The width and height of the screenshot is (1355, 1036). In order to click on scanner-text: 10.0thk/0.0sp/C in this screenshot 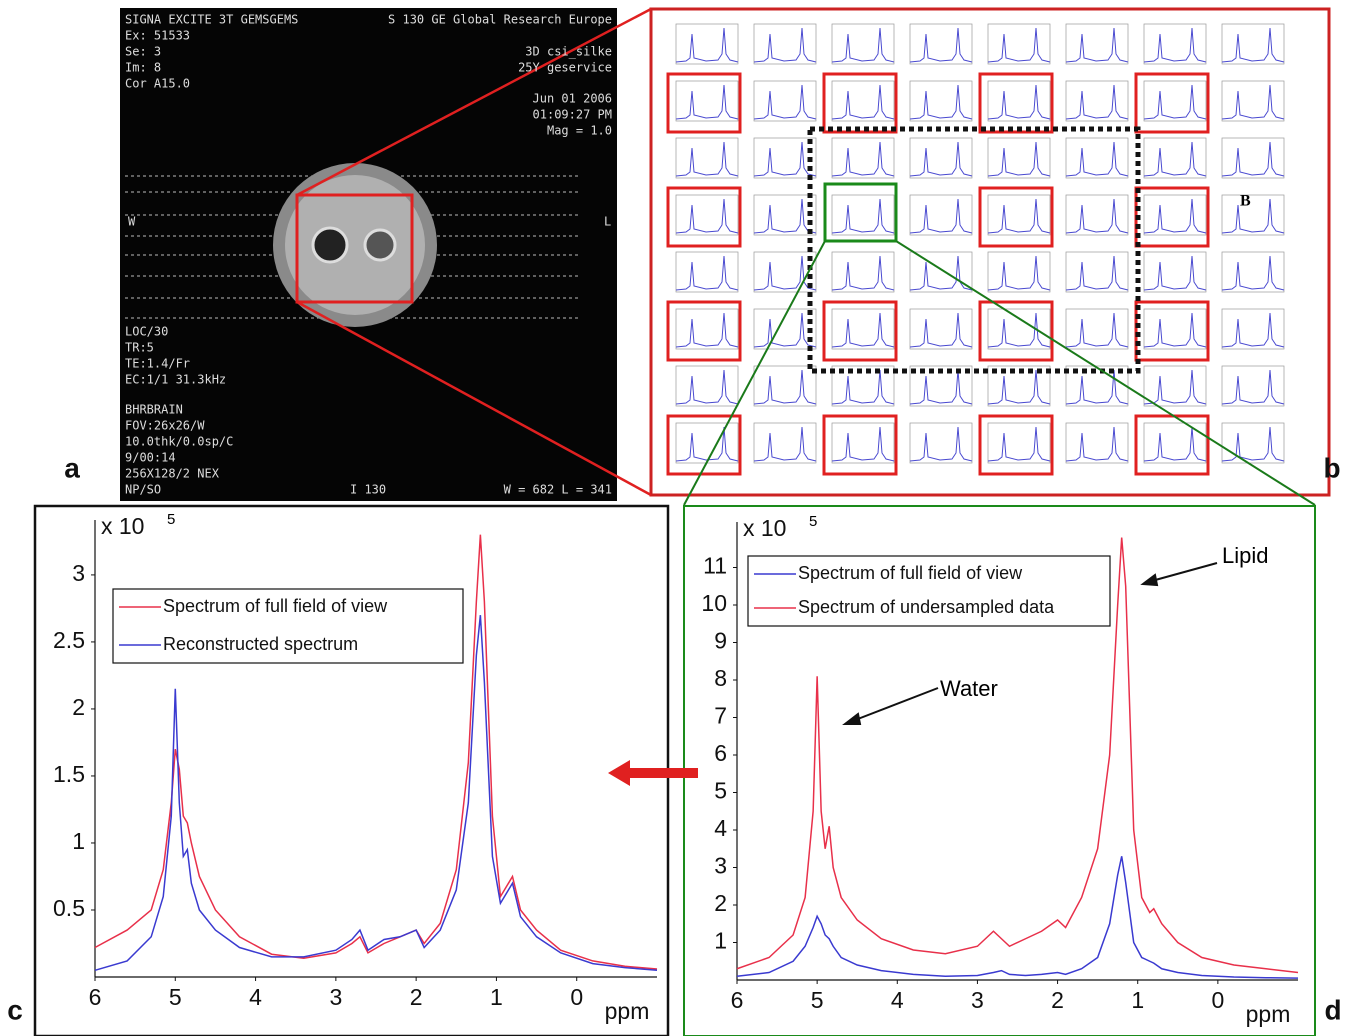, I will do `click(179, 442)`.